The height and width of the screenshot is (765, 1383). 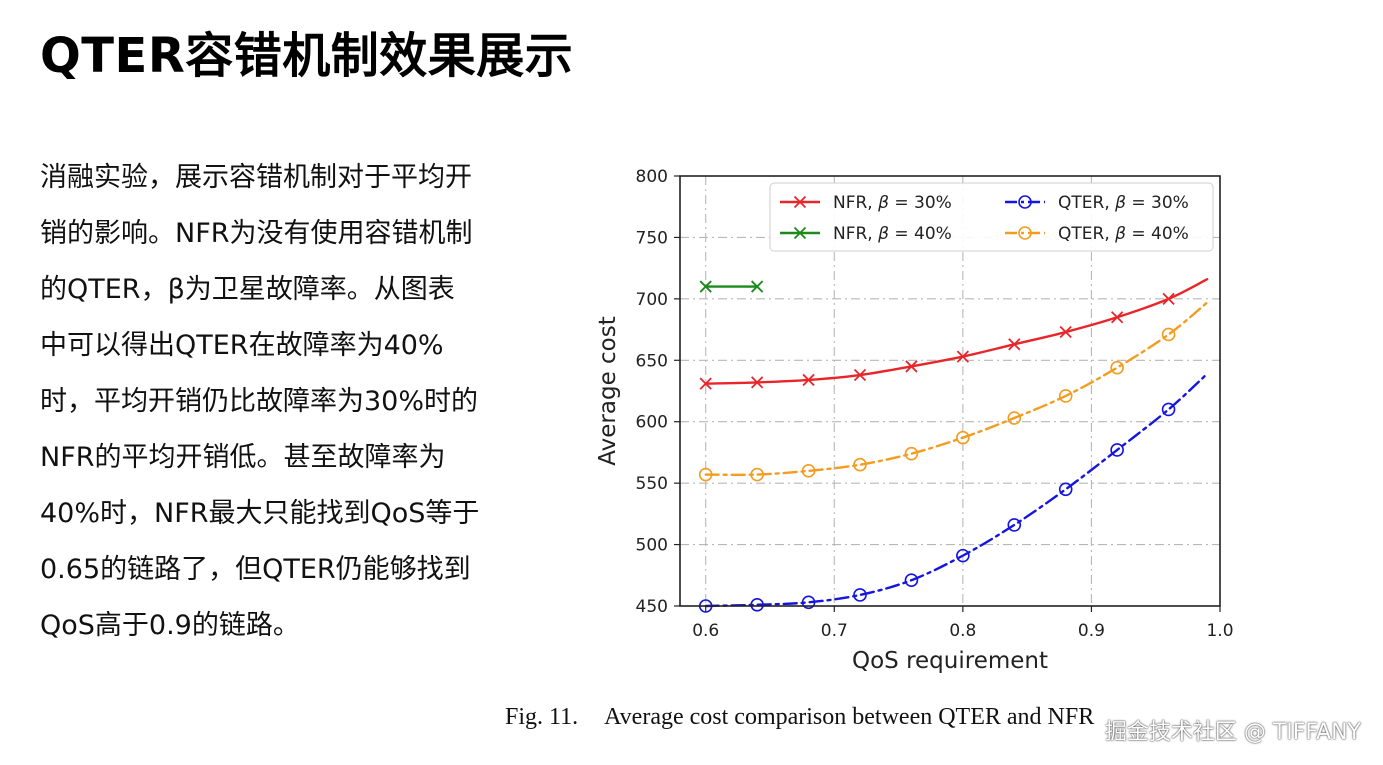 What do you see at coordinates (652, 238) in the screenshot?
I see `y-tick-label: 750` at bounding box center [652, 238].